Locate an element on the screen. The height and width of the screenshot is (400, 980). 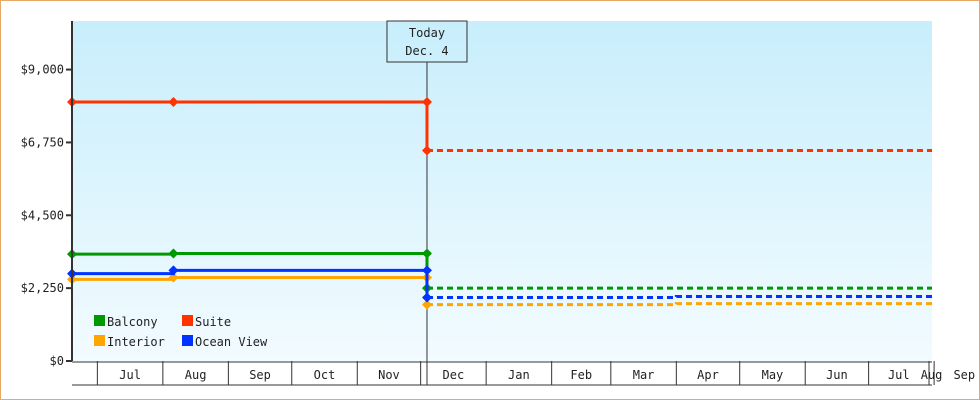
x-tick-label: Jan is located at coordinates (519, 375).